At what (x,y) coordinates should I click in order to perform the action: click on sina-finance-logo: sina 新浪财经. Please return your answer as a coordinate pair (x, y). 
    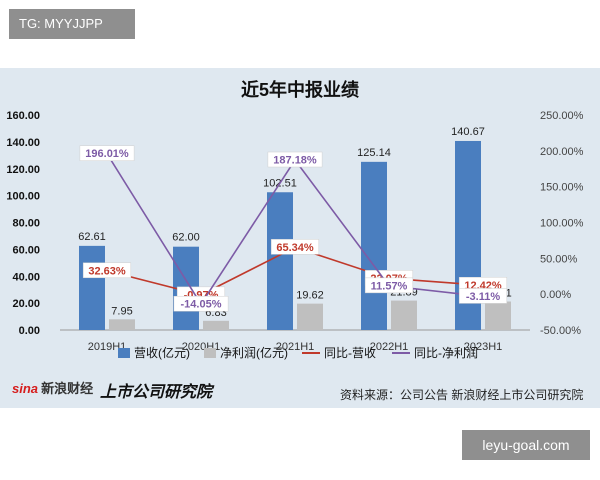
    Looking at the image, I should click on (52, 387).